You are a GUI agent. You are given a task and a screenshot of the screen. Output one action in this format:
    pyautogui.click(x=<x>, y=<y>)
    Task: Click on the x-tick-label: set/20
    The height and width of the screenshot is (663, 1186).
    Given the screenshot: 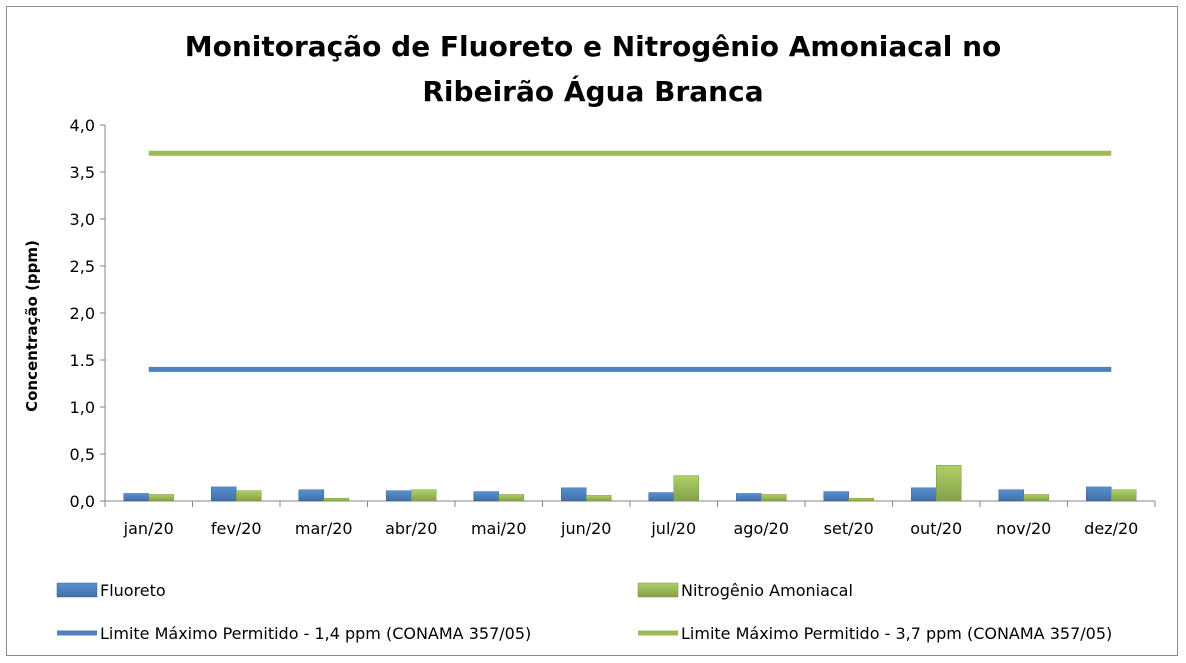 What is the action you would take?
    pyautogui.click(x=849, y=528)
    